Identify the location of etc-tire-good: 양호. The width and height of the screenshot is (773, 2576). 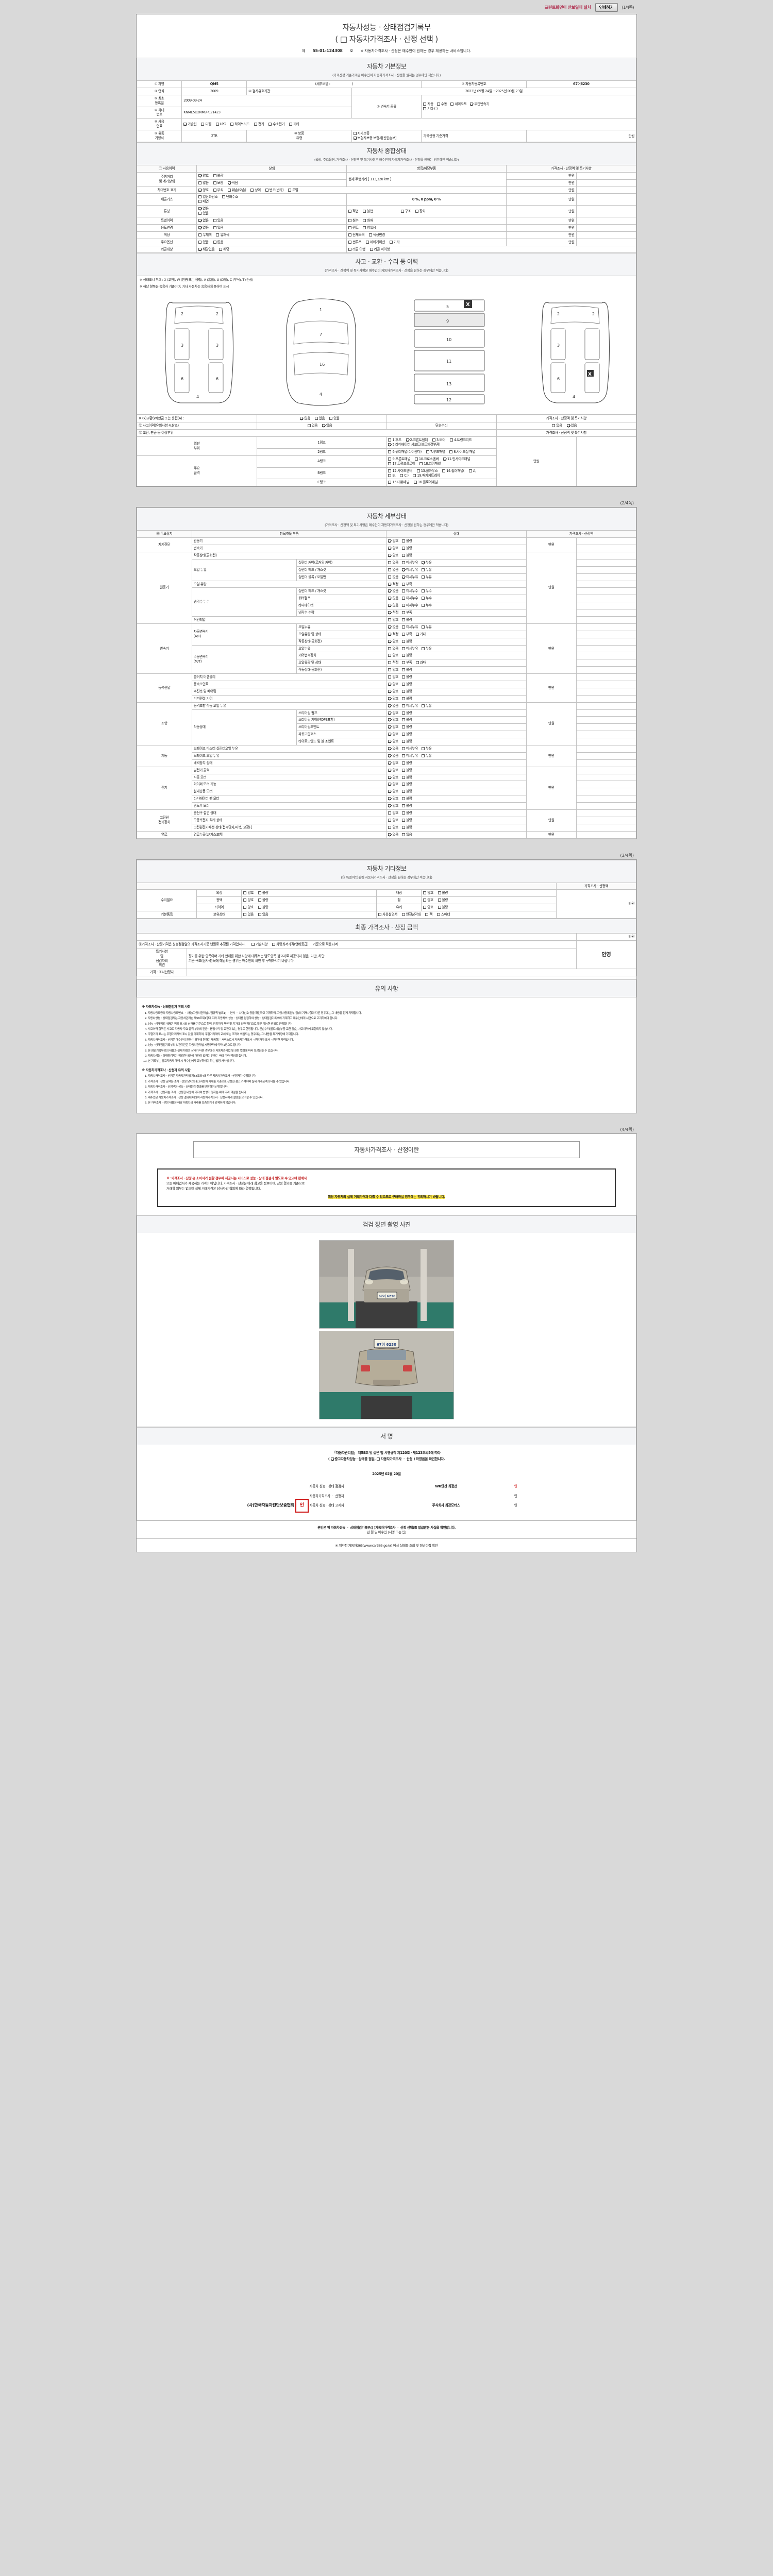
(248, 908).